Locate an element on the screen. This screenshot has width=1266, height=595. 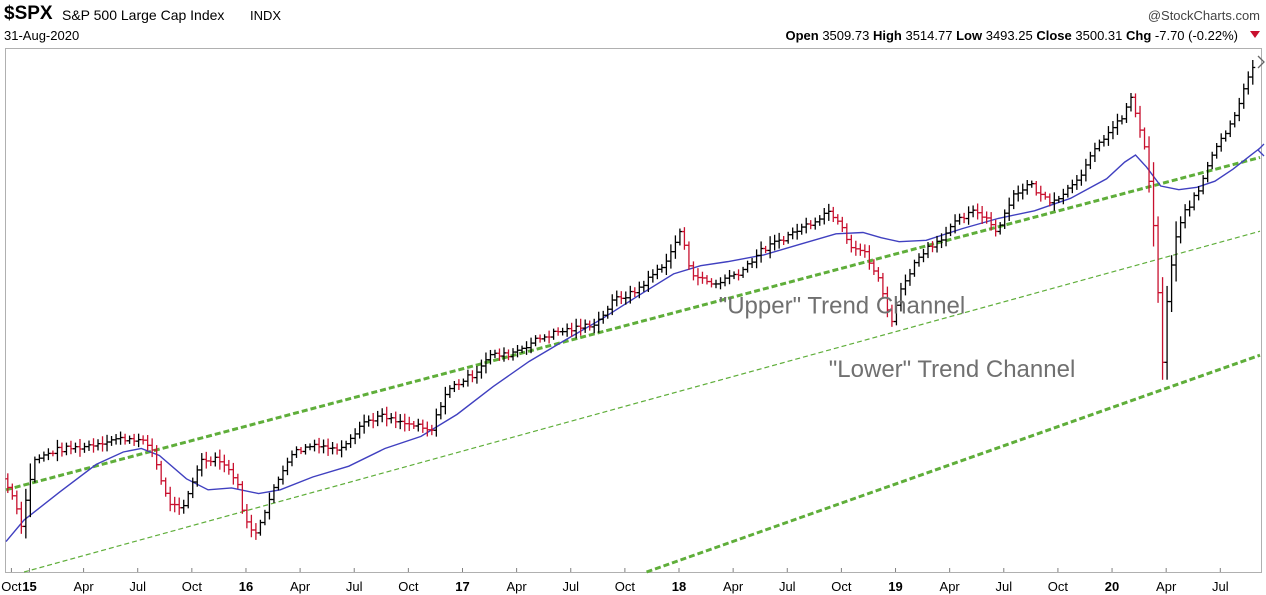
open-value: 3509.73 is located at coordinates (846, 35).